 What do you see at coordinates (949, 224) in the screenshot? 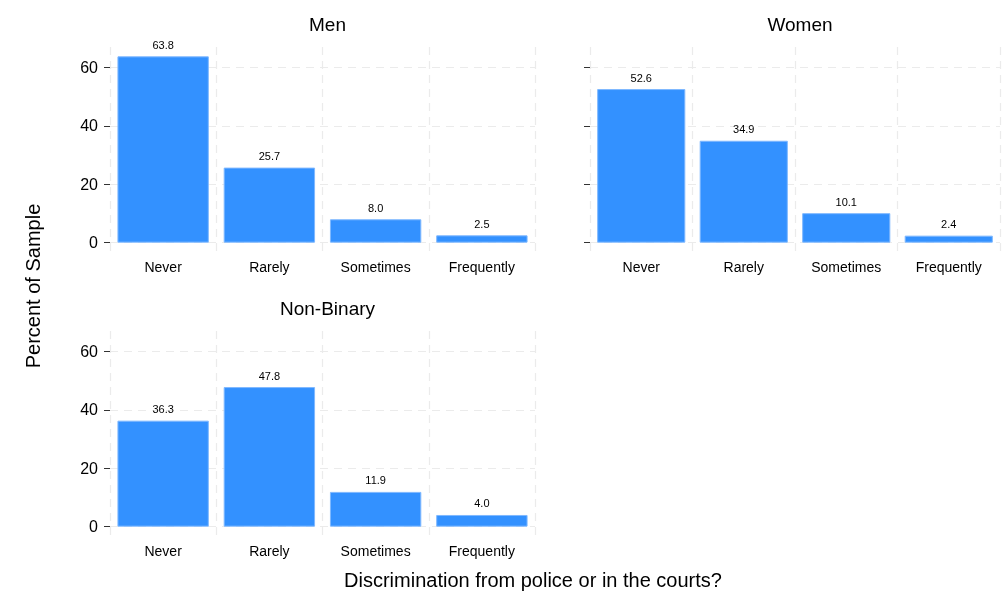
I see `data-label: 2.4` at bounding box center [949, 224].